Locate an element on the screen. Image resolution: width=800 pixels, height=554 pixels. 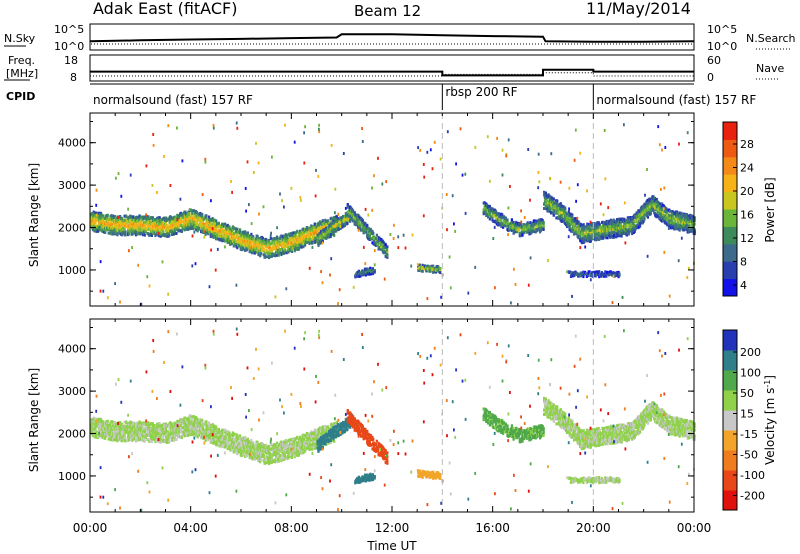
noise-panel is located at coordinates (392, 37).